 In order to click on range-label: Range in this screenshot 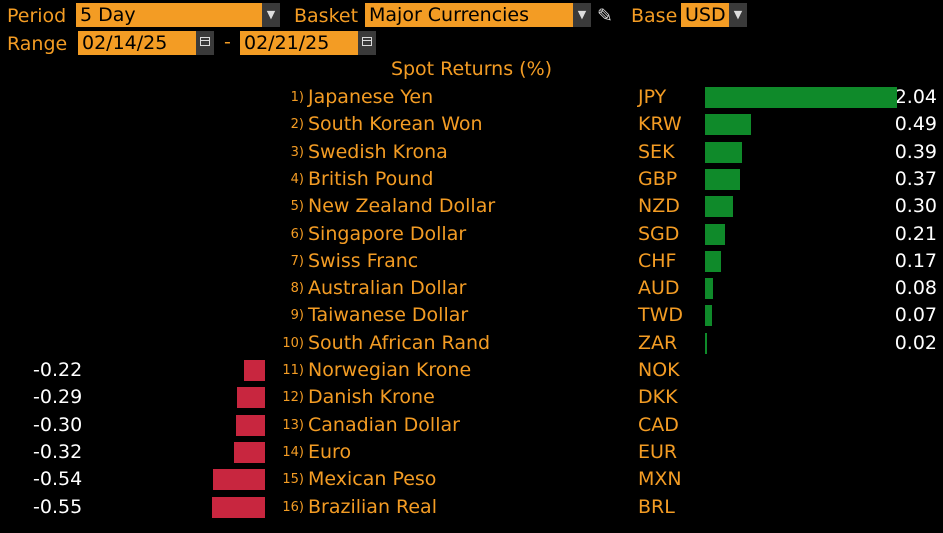, I will do `click(37, 44)`.